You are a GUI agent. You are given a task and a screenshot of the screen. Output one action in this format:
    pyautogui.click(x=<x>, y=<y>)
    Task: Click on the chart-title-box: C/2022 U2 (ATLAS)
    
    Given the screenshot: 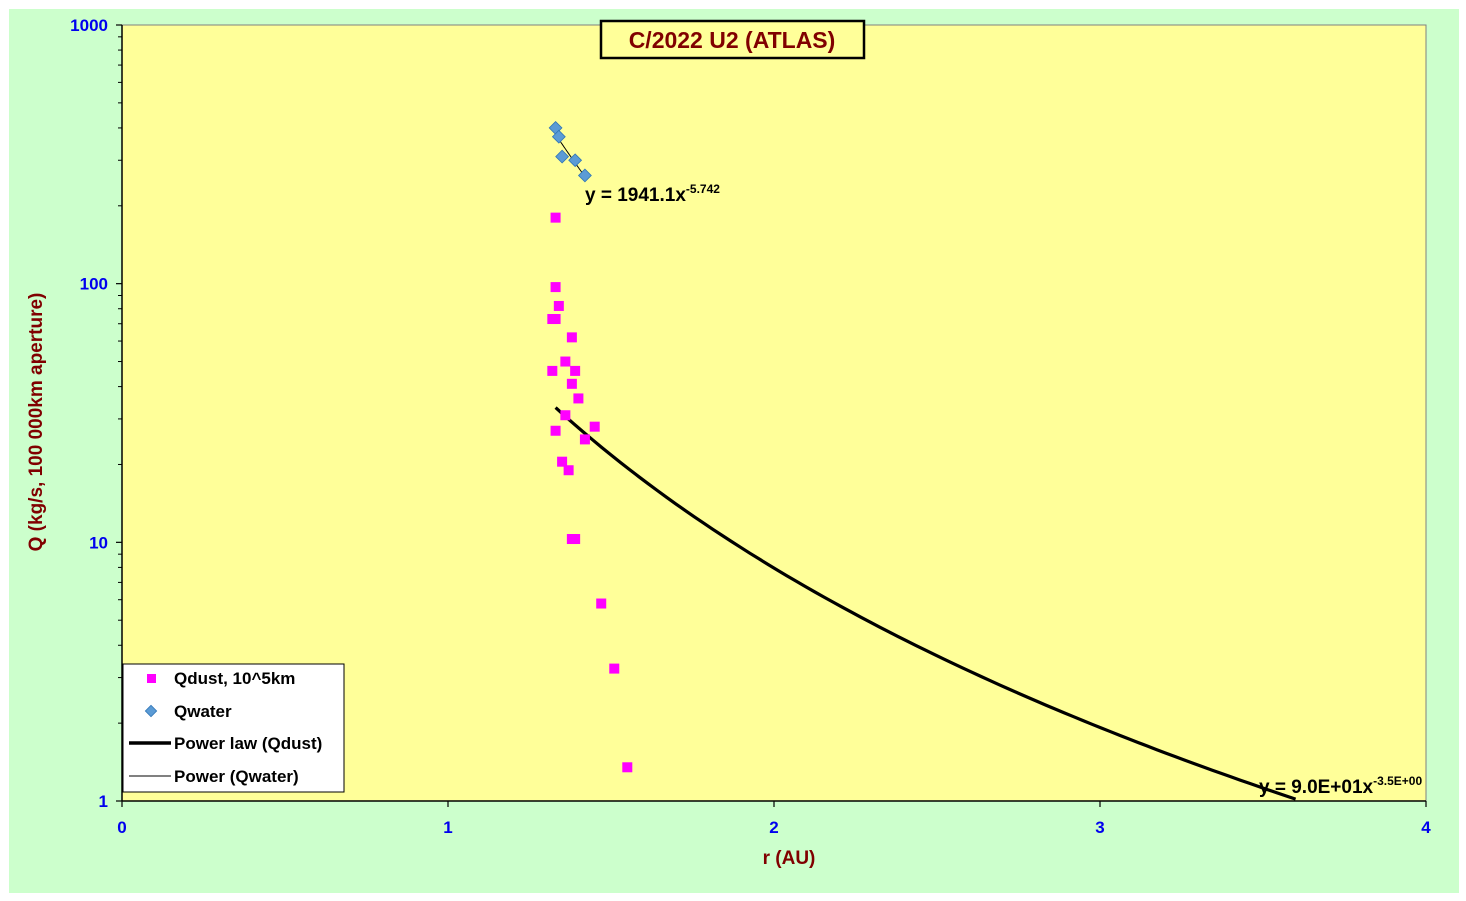 What is the action you would take?
    pyautogui.click(x=732, y=39)
    